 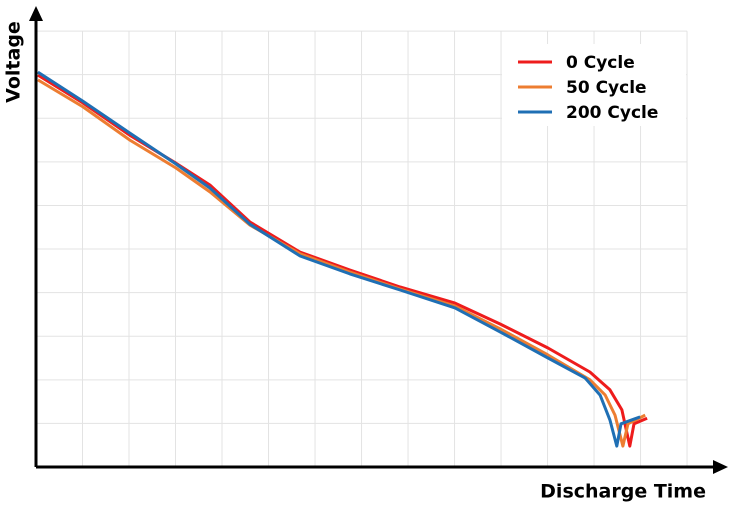 I want to click on legend: 0 Cycle 50 Cycle 200 Cycle, so click(x=588, y=88).